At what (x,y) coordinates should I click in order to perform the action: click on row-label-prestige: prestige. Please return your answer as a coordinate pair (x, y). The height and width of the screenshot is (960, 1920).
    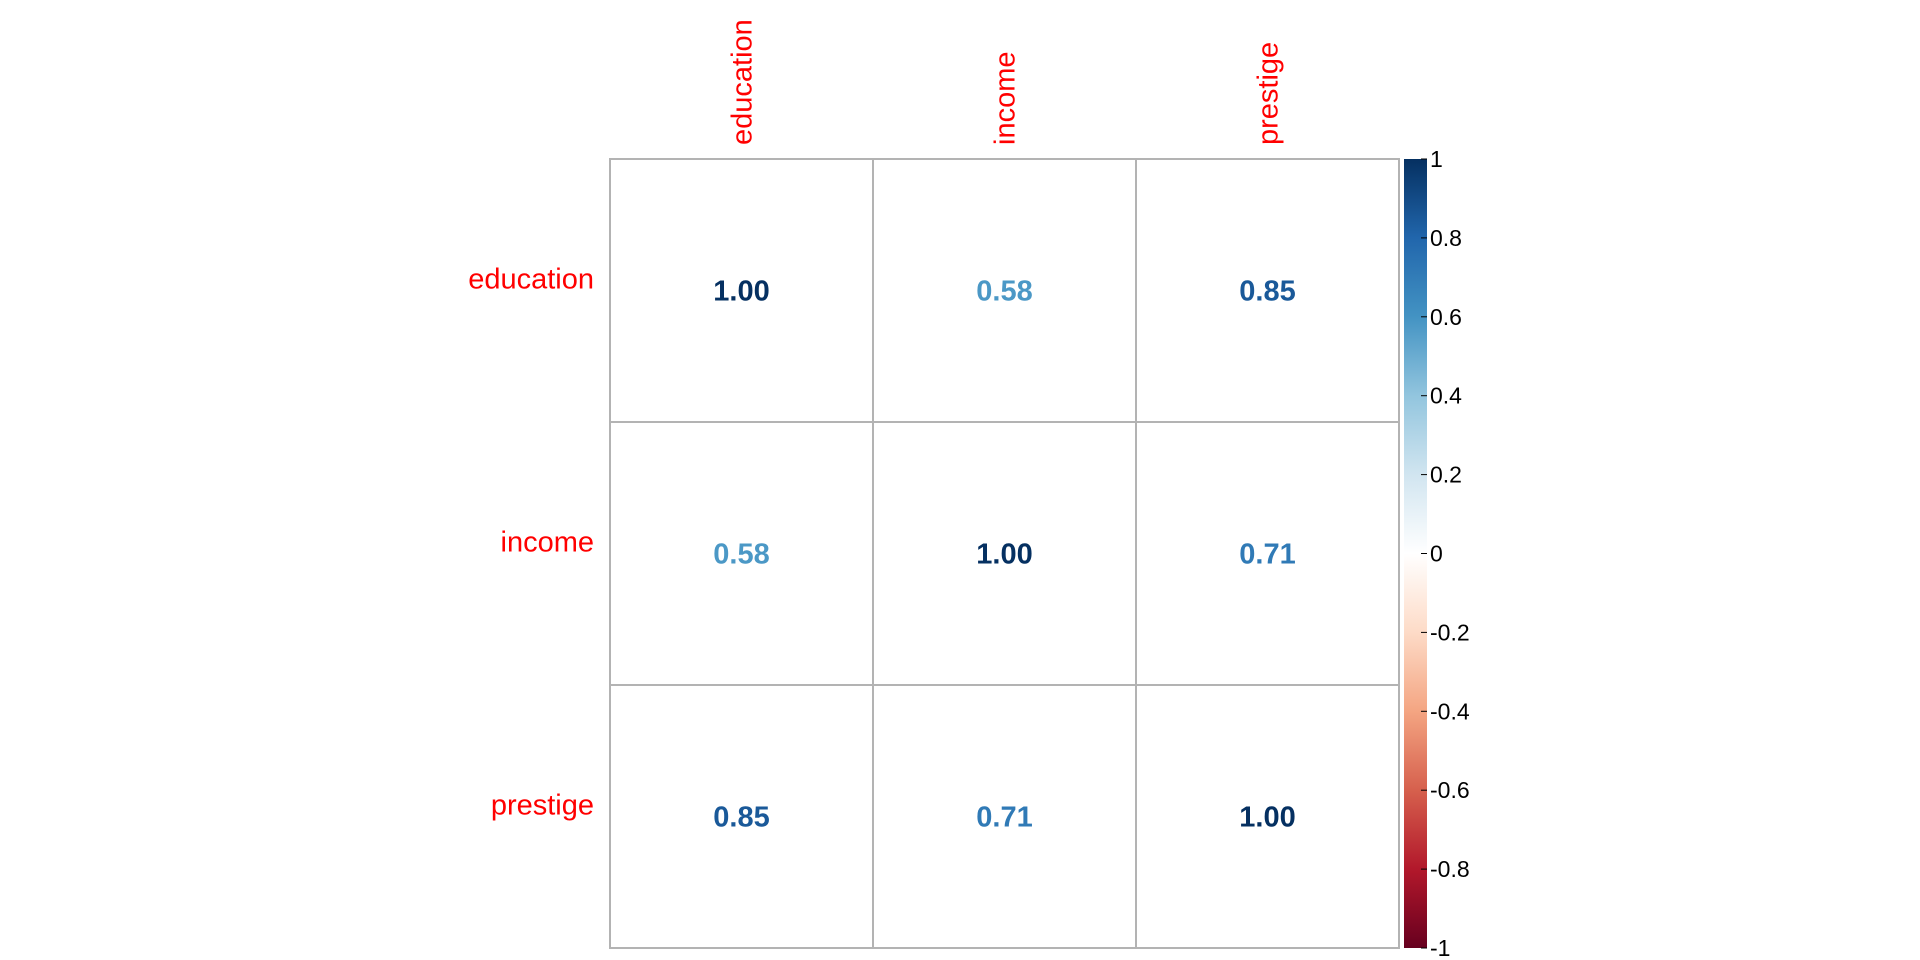
    Looking at the image, I should click on (542, 806).